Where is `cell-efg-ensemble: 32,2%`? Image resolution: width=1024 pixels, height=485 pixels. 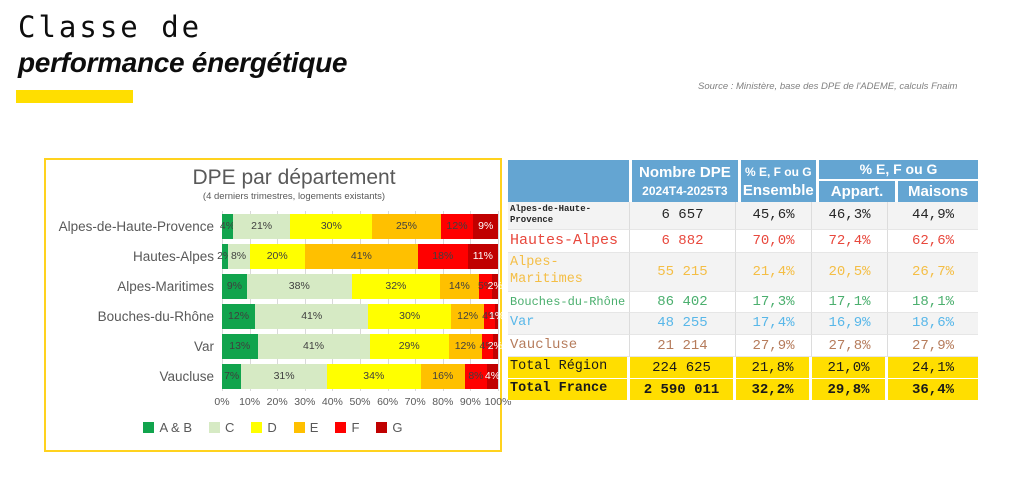
cell-efg-ensemble: 32,2% is located at coordinates (774, 390).